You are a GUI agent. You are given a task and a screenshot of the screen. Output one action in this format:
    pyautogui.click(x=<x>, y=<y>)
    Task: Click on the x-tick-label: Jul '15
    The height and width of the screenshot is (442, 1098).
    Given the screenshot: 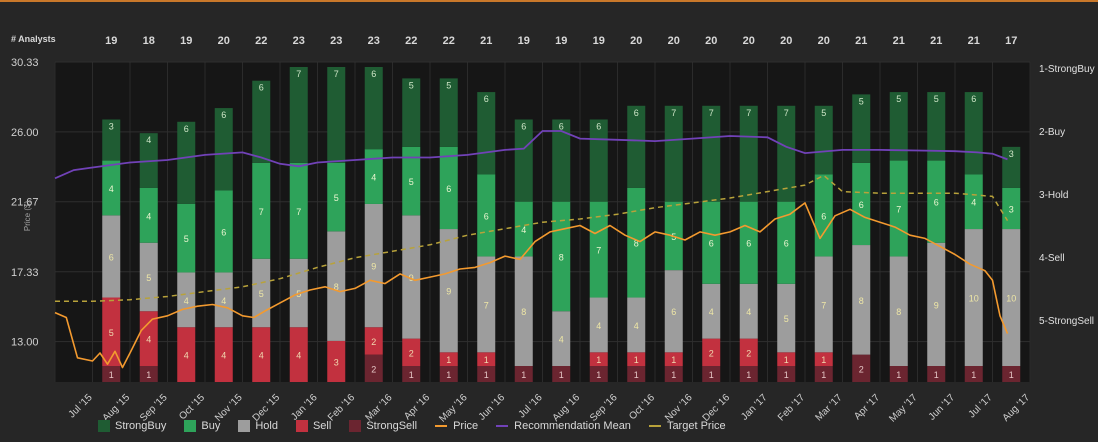 What is the action you would take?
    pyautogui.click(x=81, y=406)
    